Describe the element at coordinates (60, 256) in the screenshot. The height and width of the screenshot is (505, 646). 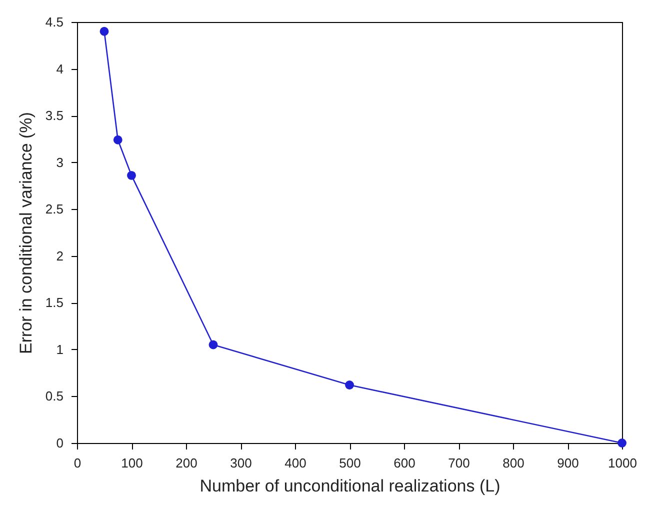
I see `y-tick-label: 2` at that location.